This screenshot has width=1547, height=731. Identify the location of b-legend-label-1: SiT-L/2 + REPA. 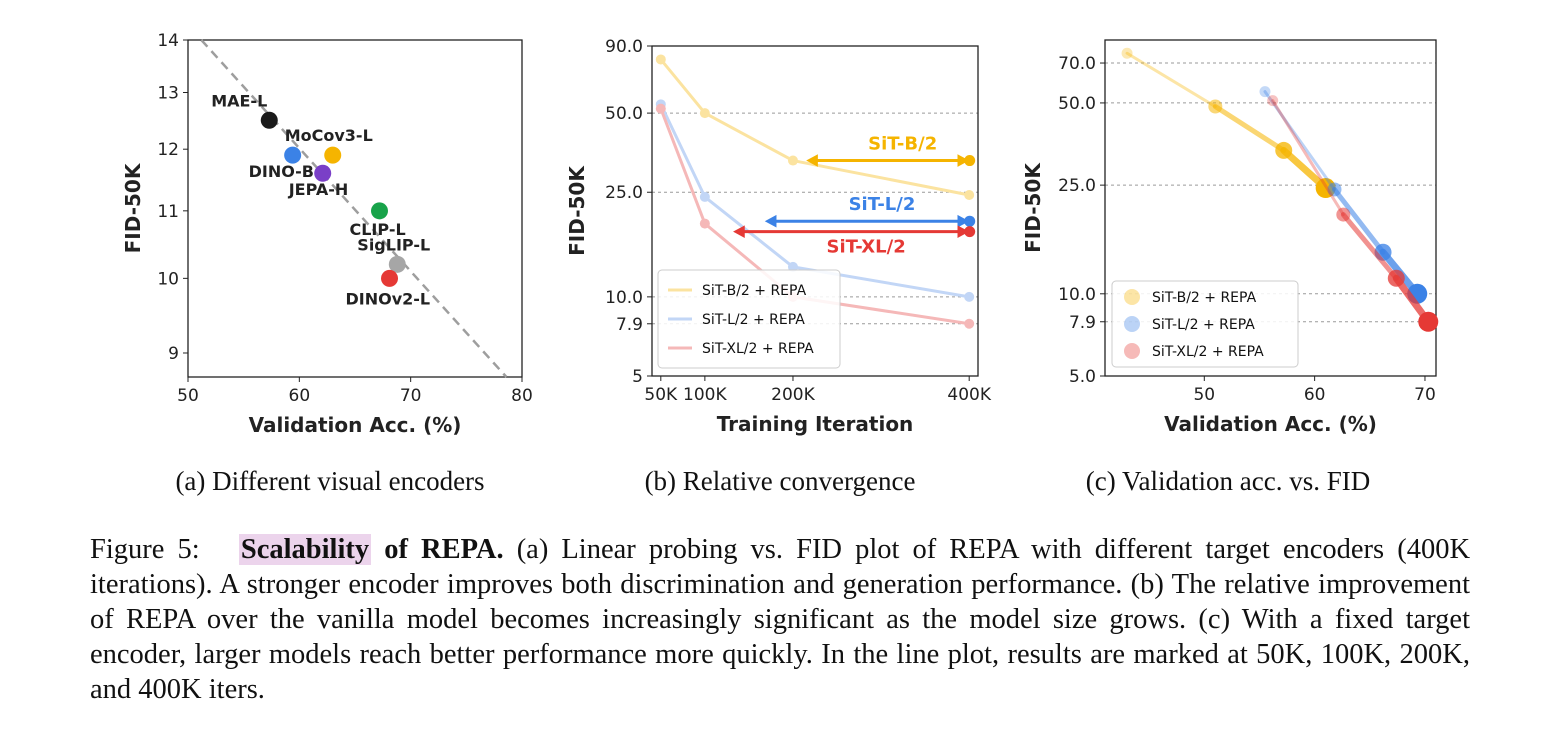
(753, 320).